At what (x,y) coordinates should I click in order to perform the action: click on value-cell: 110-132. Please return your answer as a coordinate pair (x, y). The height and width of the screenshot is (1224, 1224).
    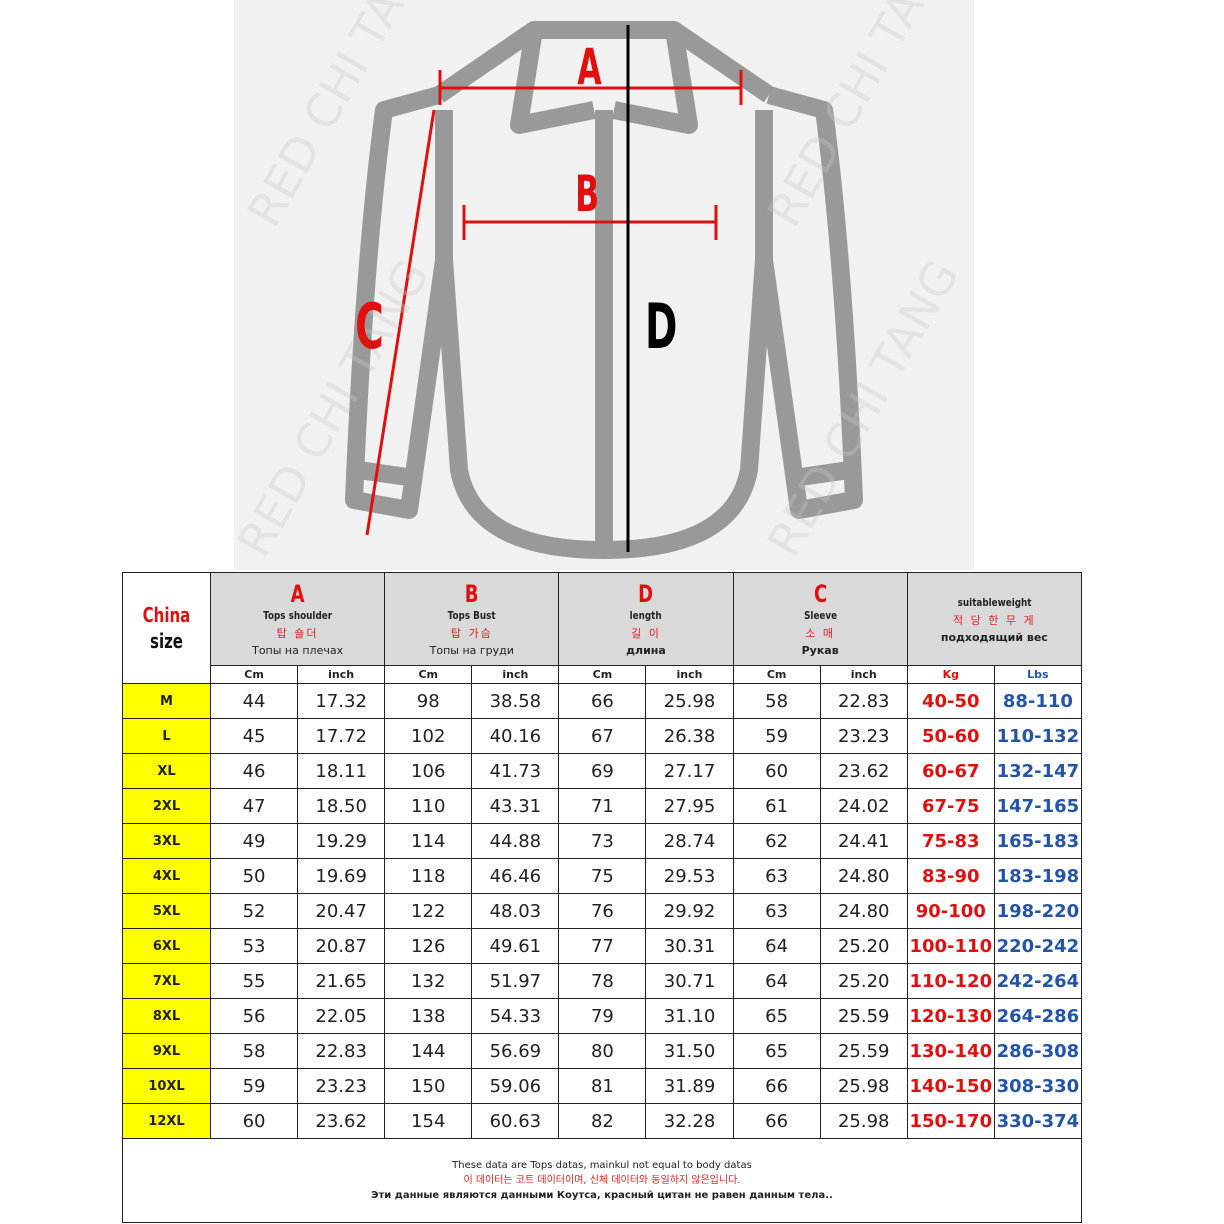
    Looking at the image, I should click on (1037, 736).